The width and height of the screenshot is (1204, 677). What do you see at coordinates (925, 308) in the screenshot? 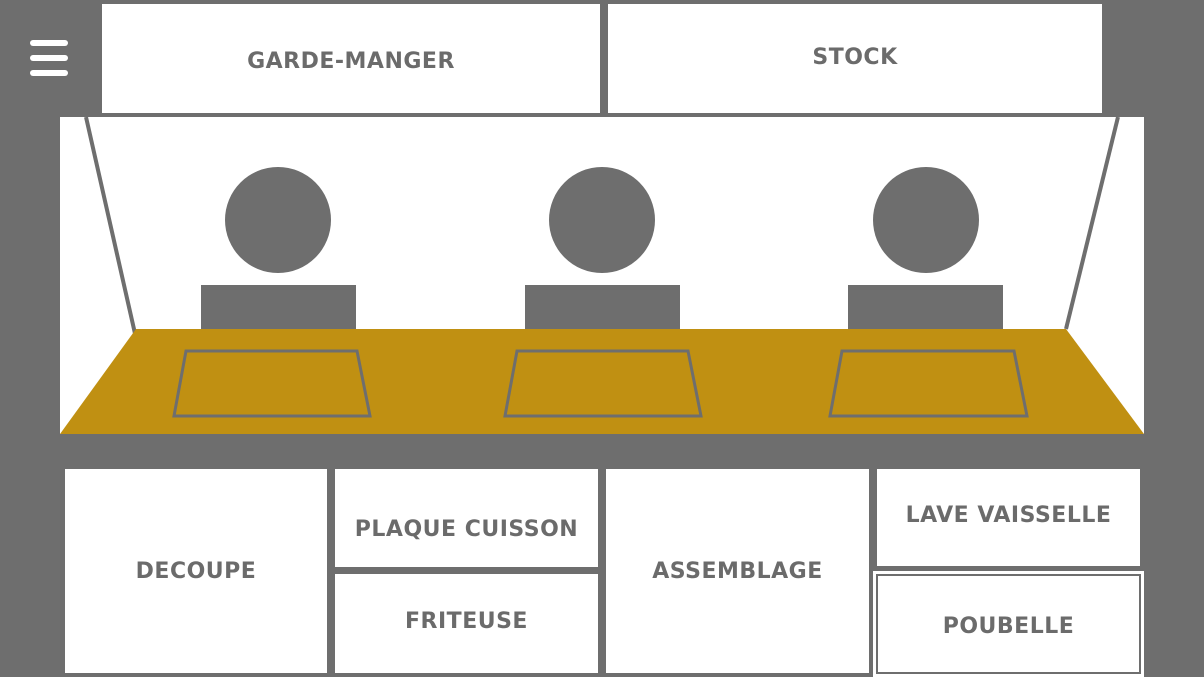
I see `cook-3-body` at bounding box center [925, 308].